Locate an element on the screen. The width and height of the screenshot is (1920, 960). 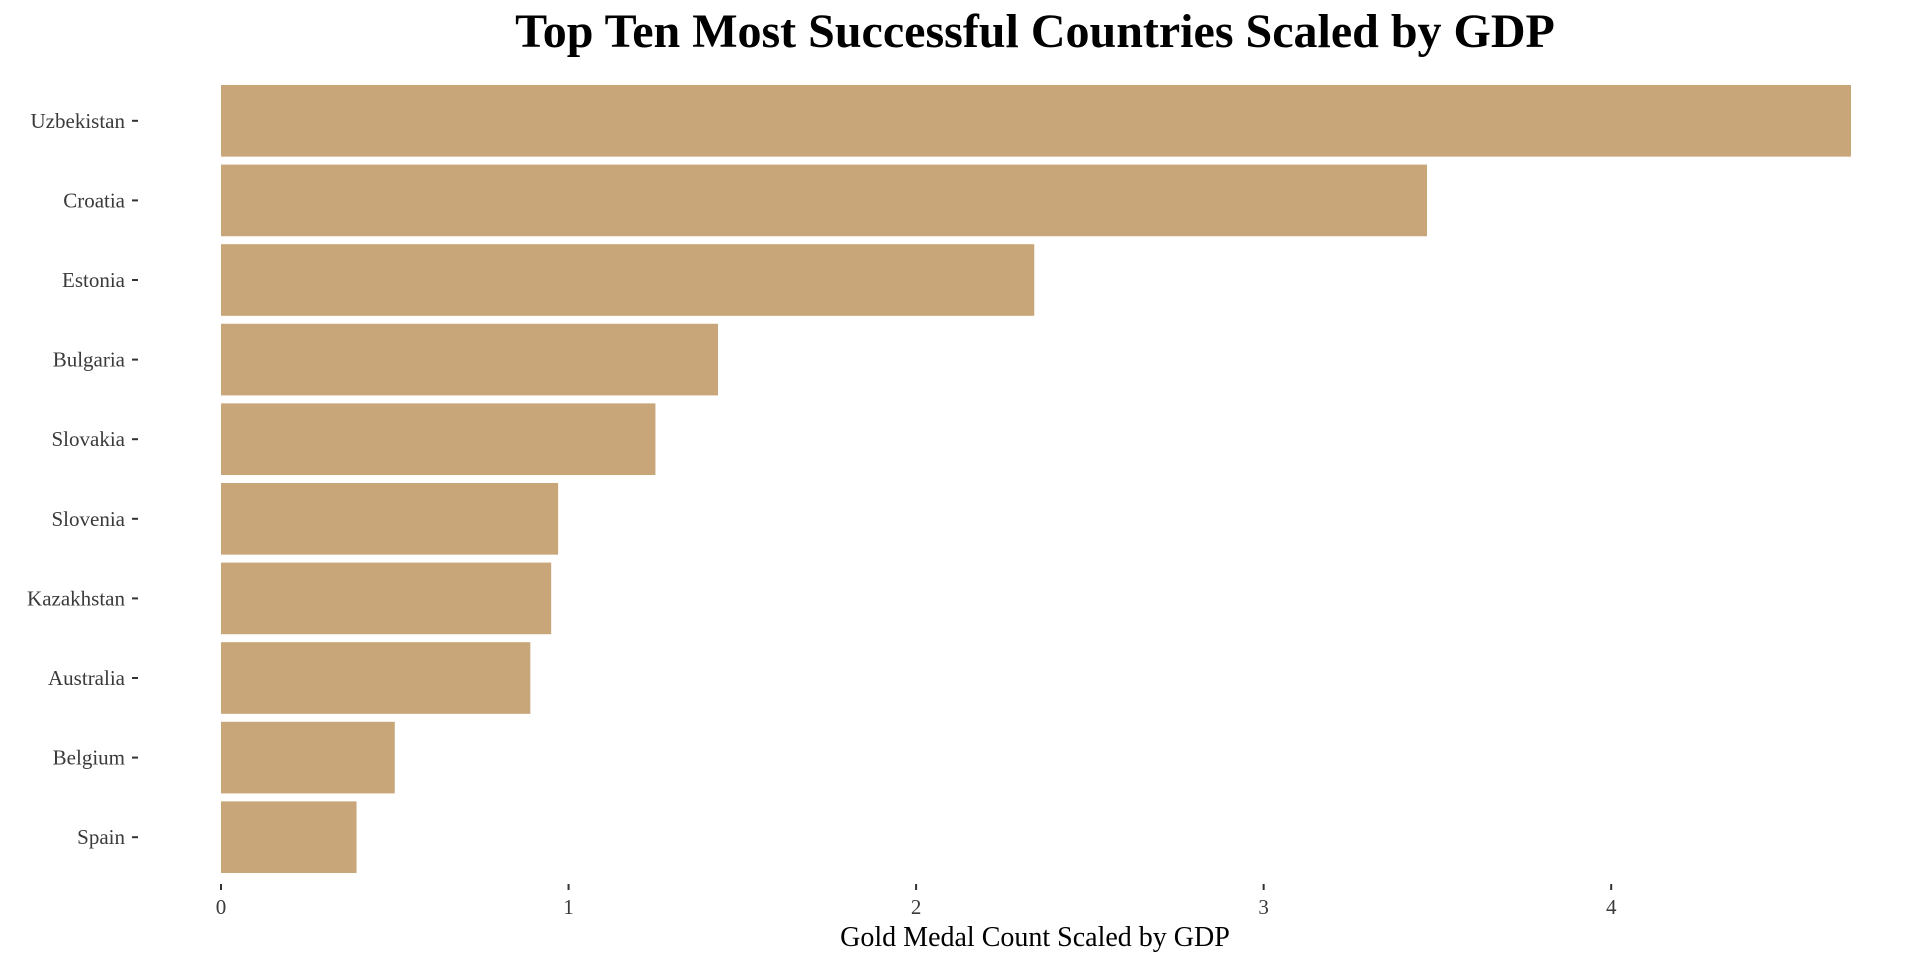
x-tick-label: 1 is located at coordinates (568, 907).